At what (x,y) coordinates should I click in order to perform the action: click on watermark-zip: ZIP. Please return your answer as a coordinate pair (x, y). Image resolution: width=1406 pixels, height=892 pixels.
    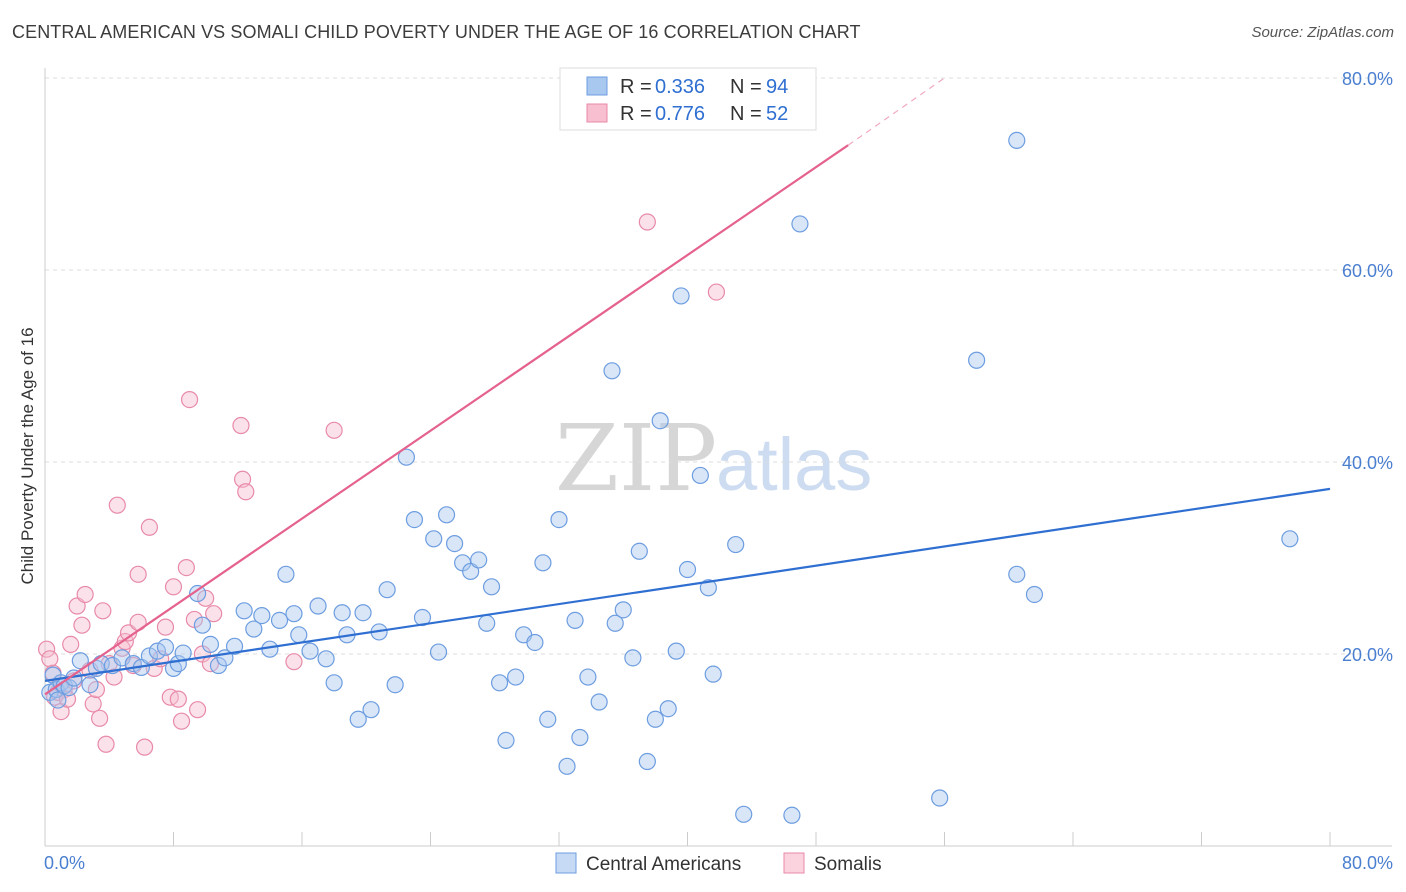
    Looking at the image, I should click on (636, 458).